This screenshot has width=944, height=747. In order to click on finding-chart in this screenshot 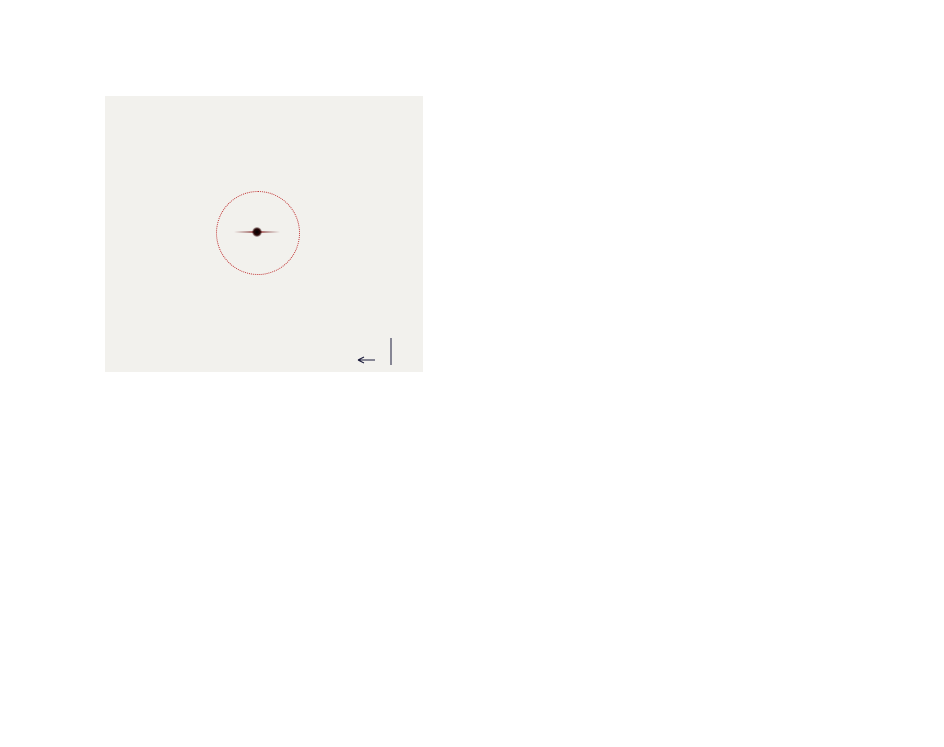, I will do `click(264, 234)`.